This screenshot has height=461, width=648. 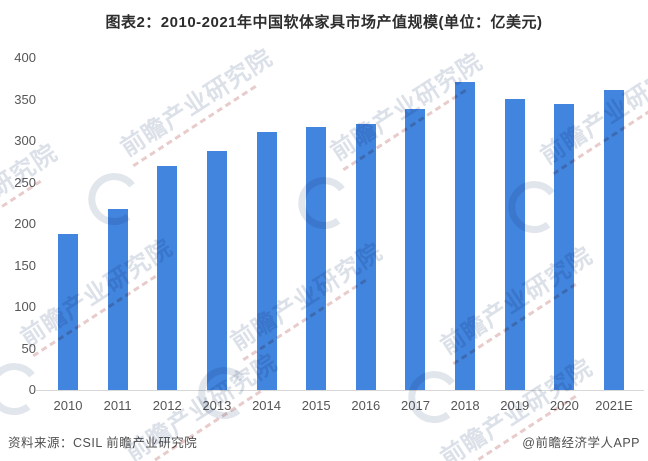 What do you see at coordinates (25, 265) in the screenshot?
I see `y-axis-tick-label: 150` at bounding box center [25, 265].